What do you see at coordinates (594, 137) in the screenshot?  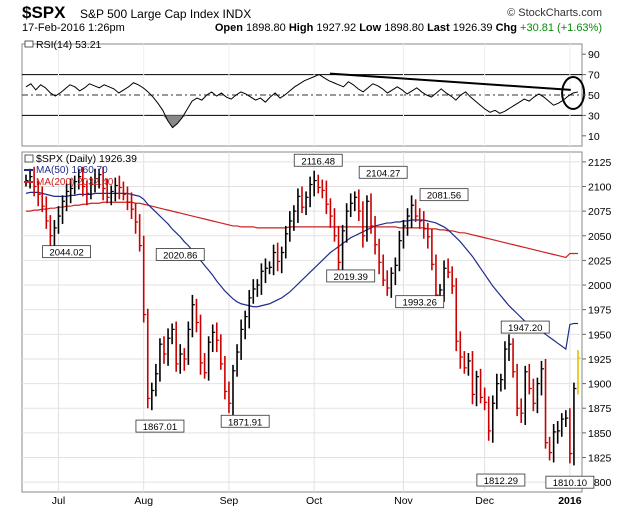 I see `rsi-tick-label: 10` at bounding box center [594, 137].